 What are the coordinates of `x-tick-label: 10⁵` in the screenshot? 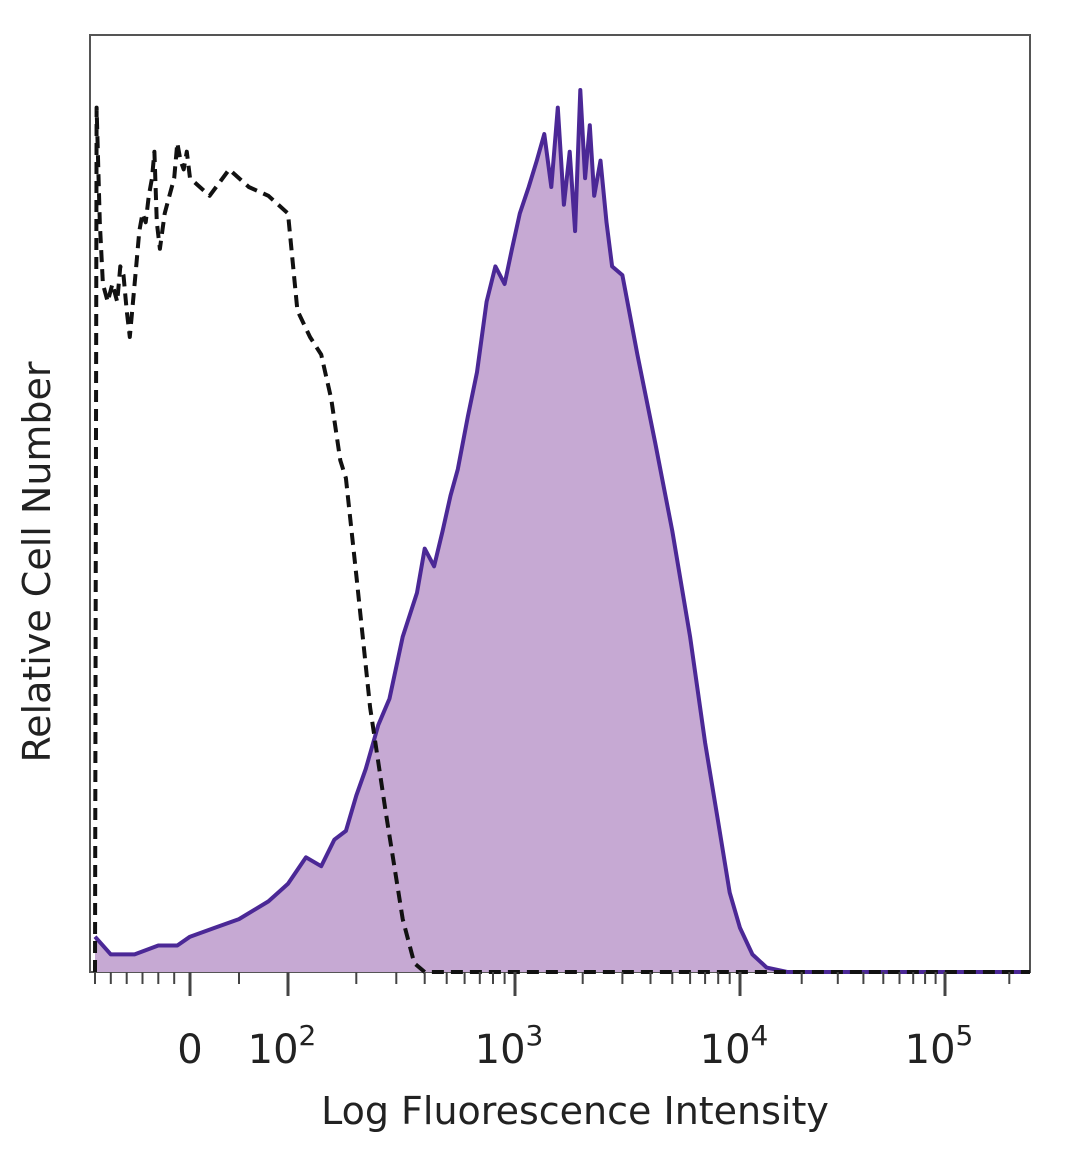 It's located at (939, 1046).